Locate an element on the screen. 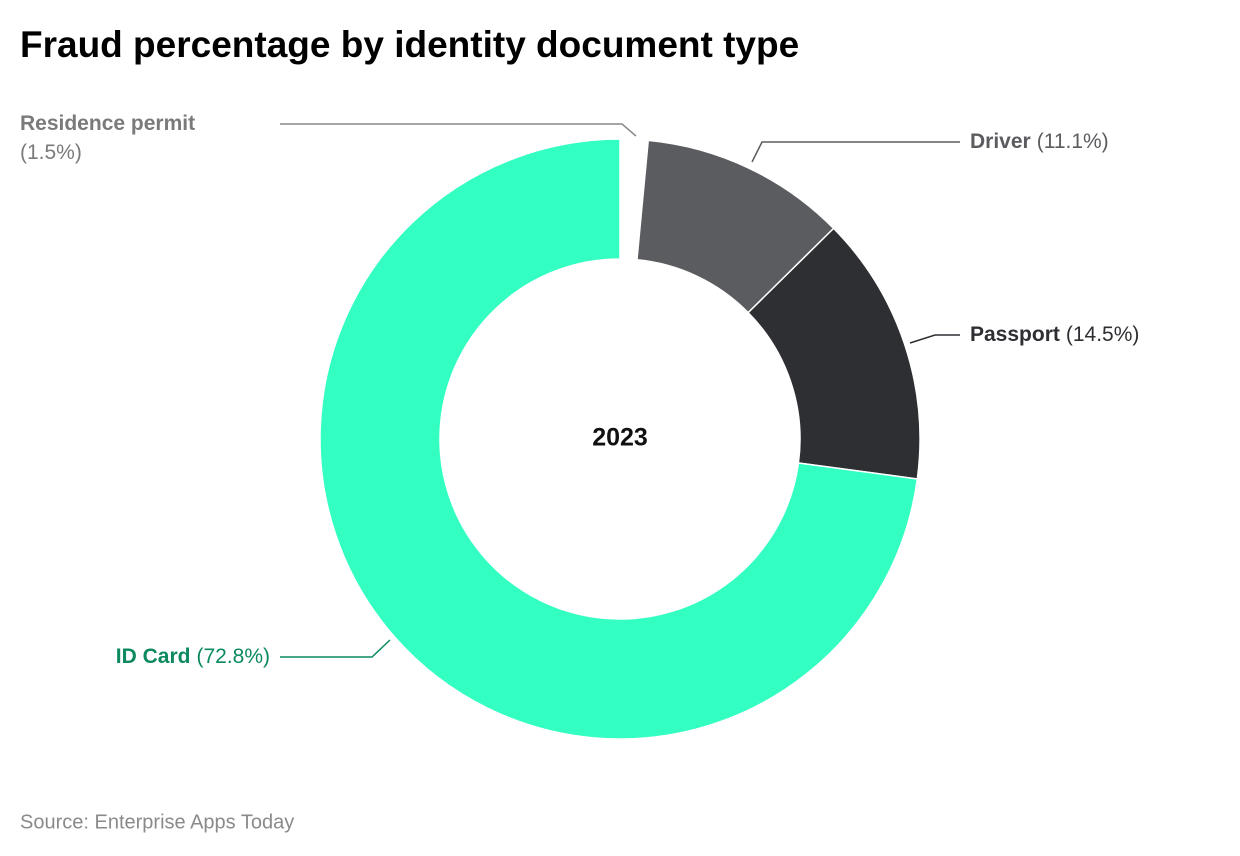  center-label: 2023 is located at coordinates (620, 438).